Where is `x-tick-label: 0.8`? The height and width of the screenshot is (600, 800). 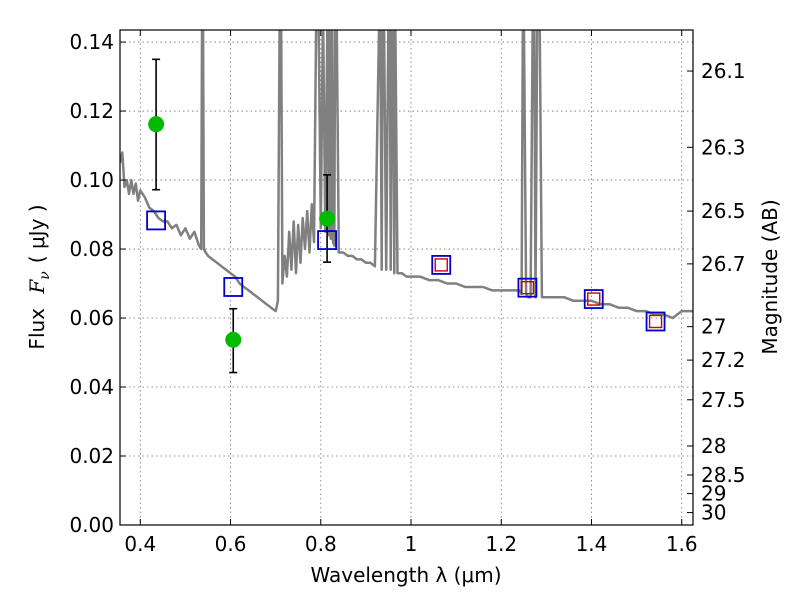 x-tick-label: 0.8 is located at coordinates (321, 544).